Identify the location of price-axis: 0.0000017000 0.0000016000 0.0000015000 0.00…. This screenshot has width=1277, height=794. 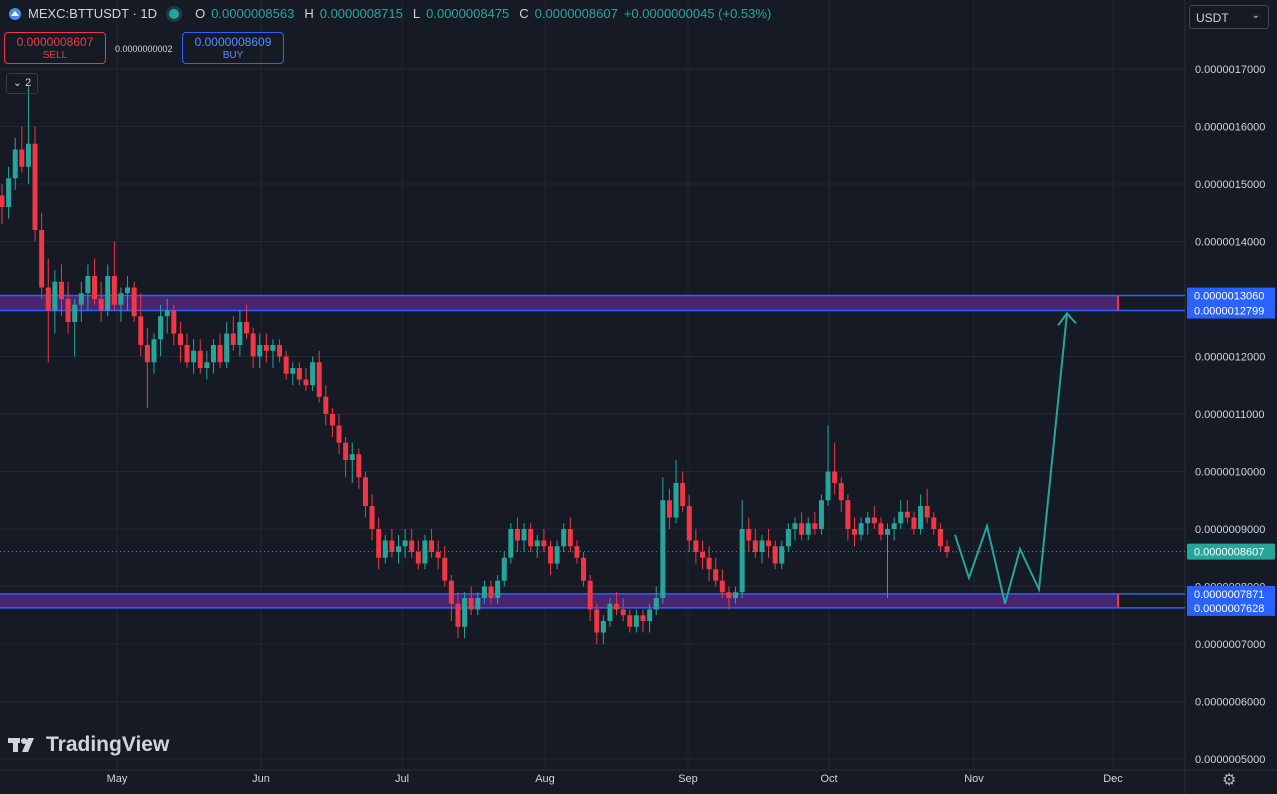
(1231, 415).